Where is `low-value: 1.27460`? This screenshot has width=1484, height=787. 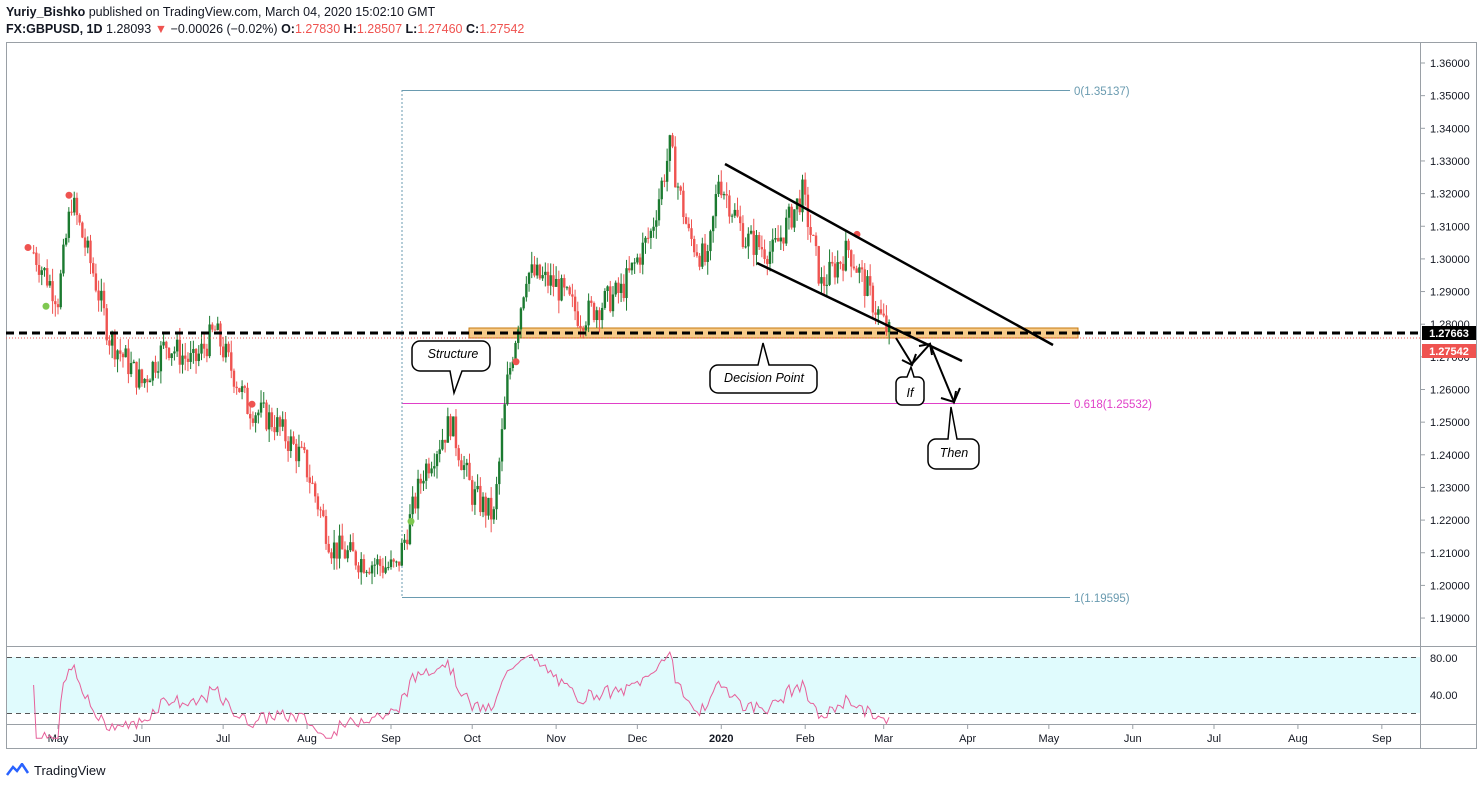 low-value: 1.27460 is located at coordinates (440, 29).